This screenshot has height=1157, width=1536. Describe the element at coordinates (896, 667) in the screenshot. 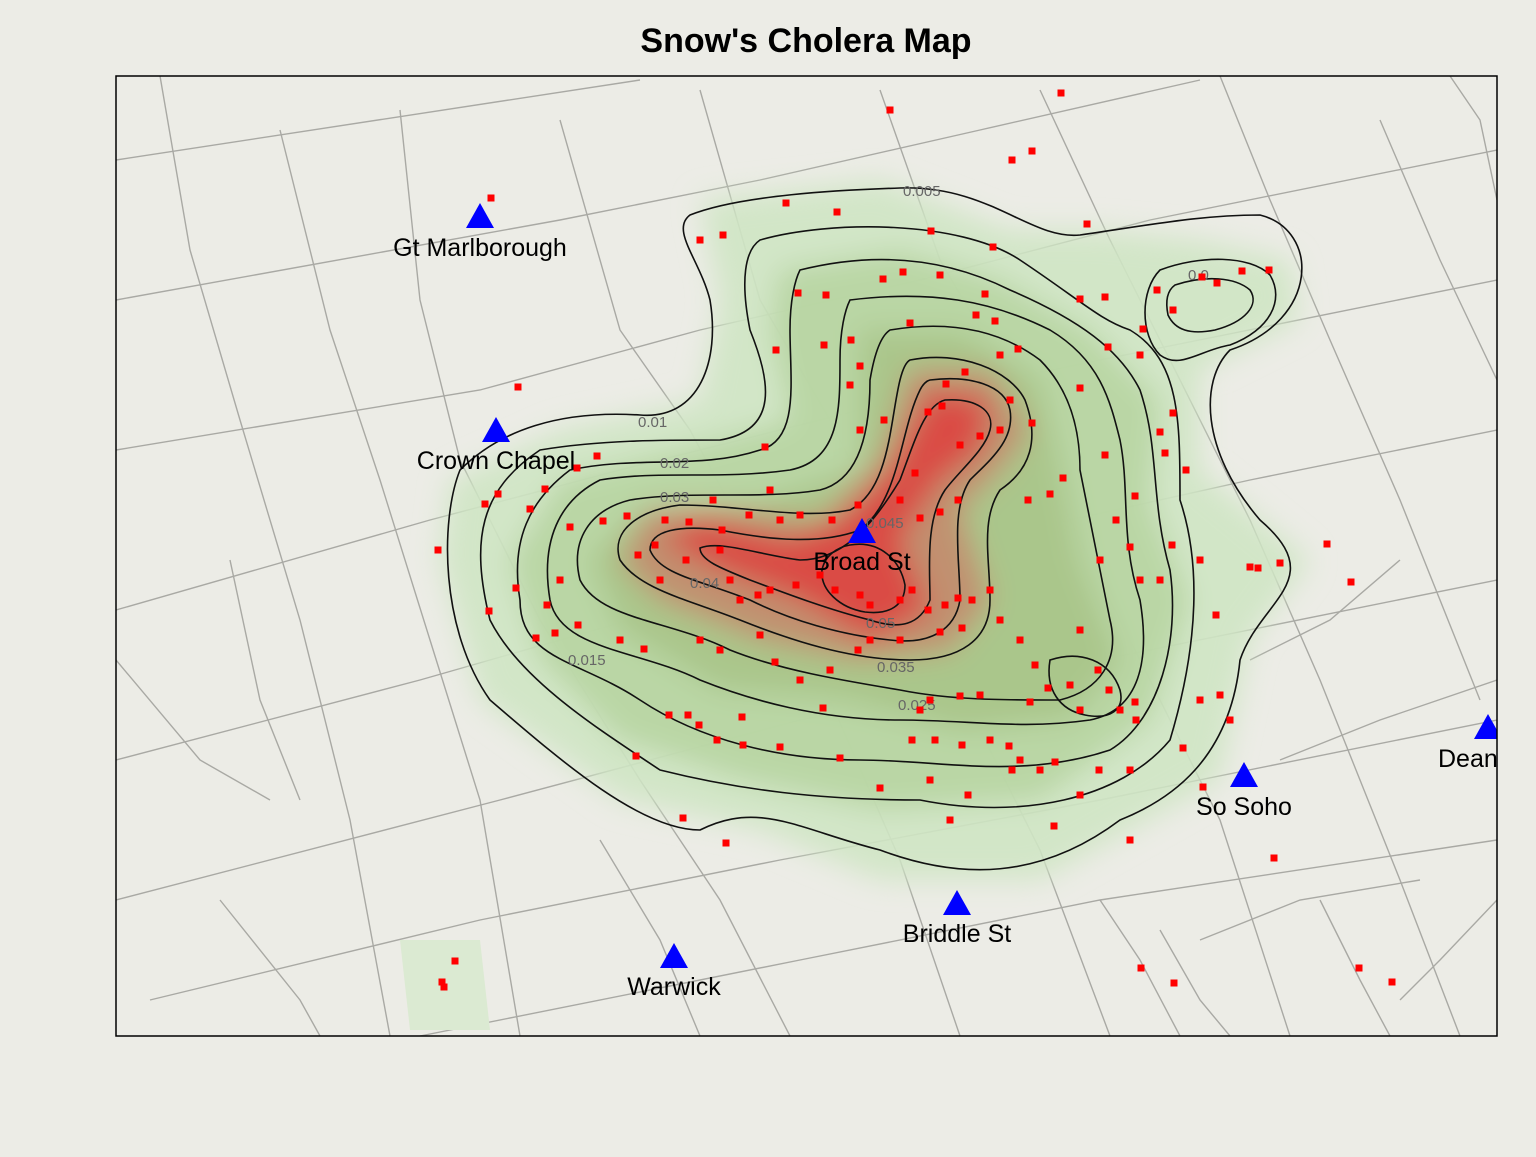

I see `contour-label: 0.035` at that location.